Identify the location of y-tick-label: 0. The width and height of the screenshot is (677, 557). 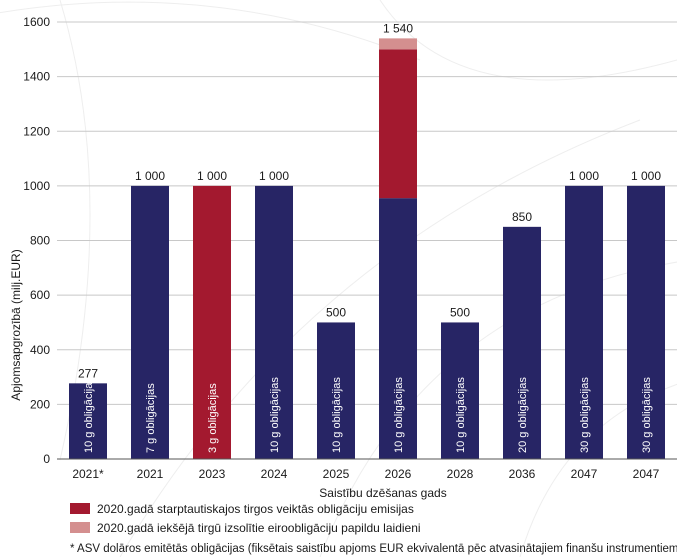
(46, 459).